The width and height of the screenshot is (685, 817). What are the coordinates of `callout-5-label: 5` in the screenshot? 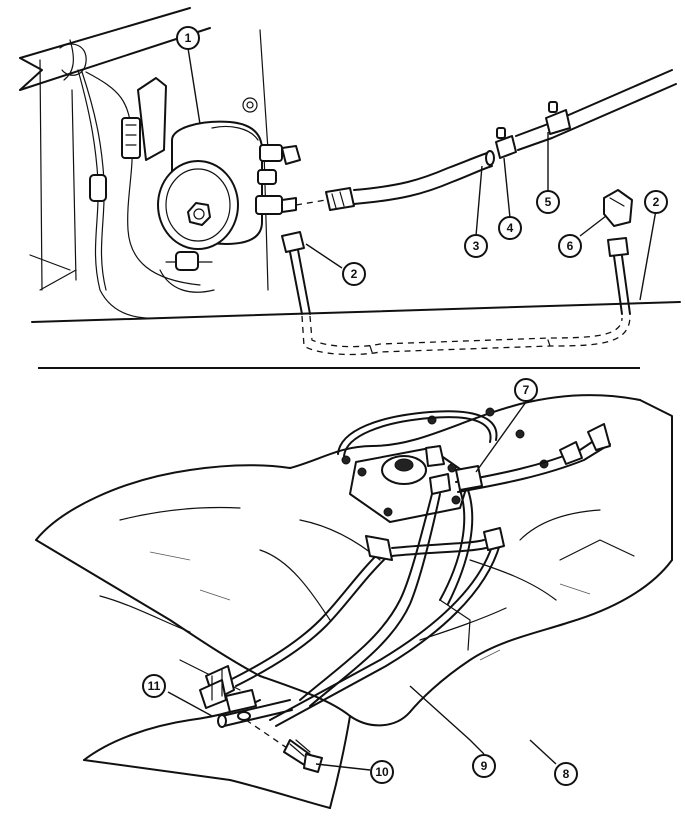 It's located at (548, 202).